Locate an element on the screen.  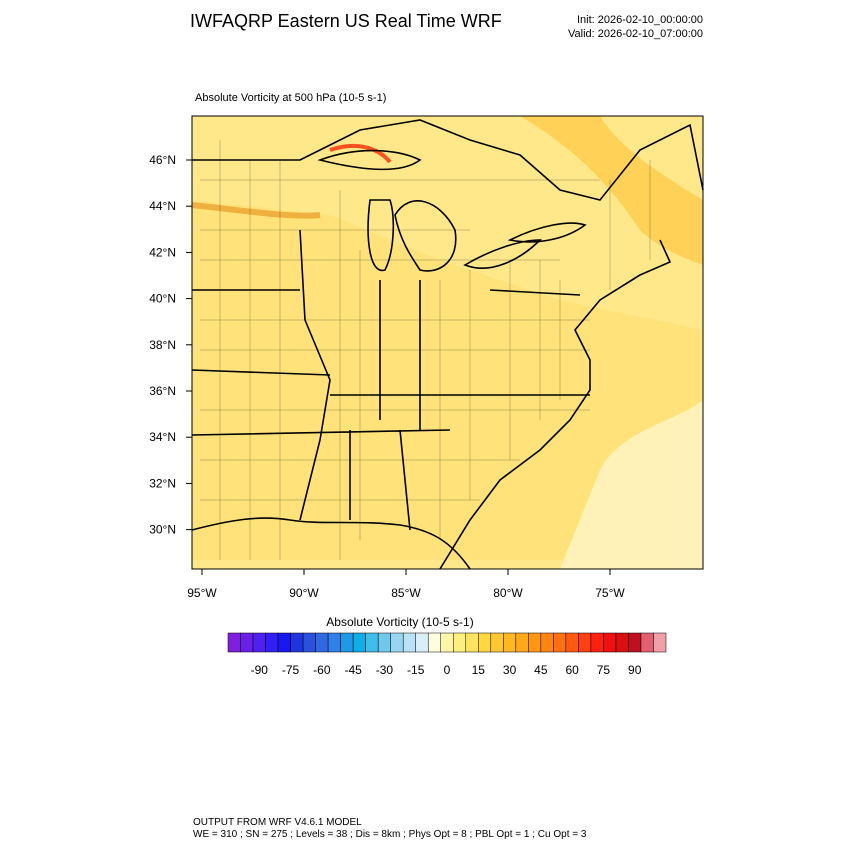
field-low is located at coordinates (631, 484).